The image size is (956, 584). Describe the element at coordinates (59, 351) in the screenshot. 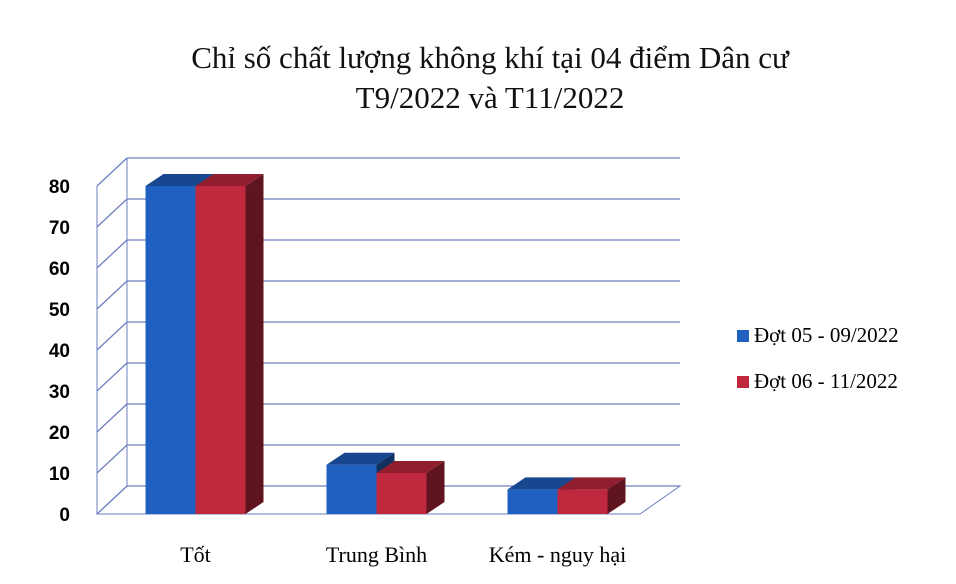

I see `y-tick-label: 40` at that location.